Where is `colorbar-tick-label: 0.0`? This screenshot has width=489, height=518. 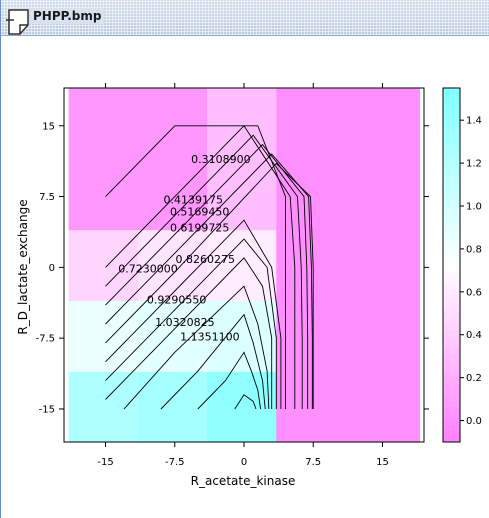
colorbar-tick-label: 0.0 is located at coordinates (474, 421).